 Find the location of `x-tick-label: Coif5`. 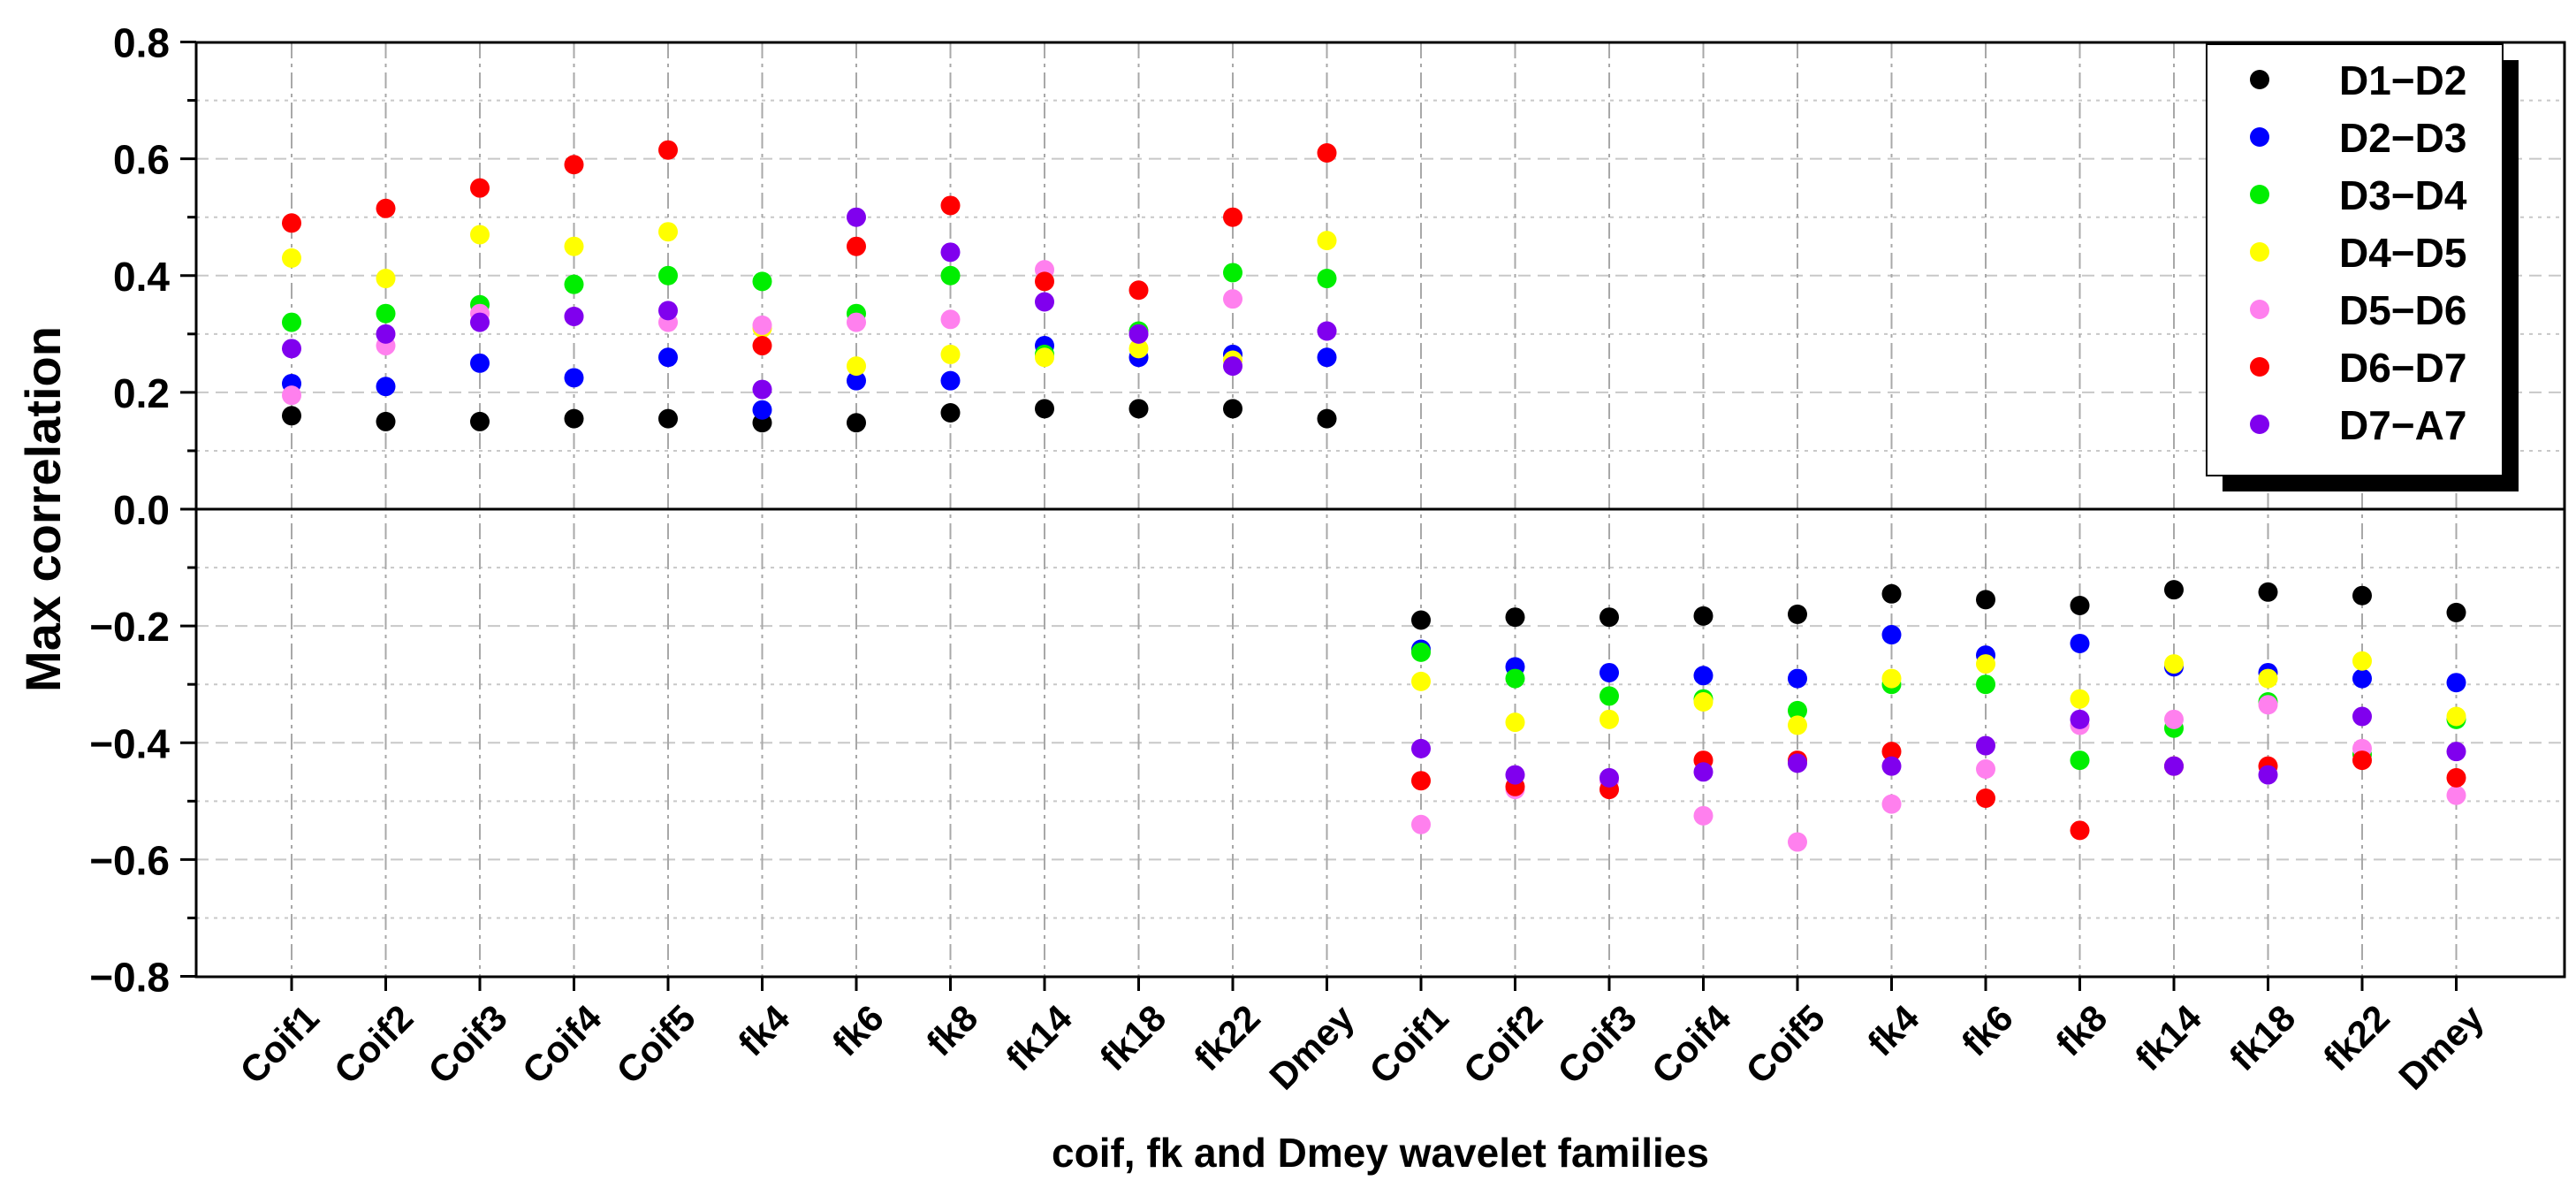

x-tick-label: Coif5 is located at coordinates (1784, 1044).